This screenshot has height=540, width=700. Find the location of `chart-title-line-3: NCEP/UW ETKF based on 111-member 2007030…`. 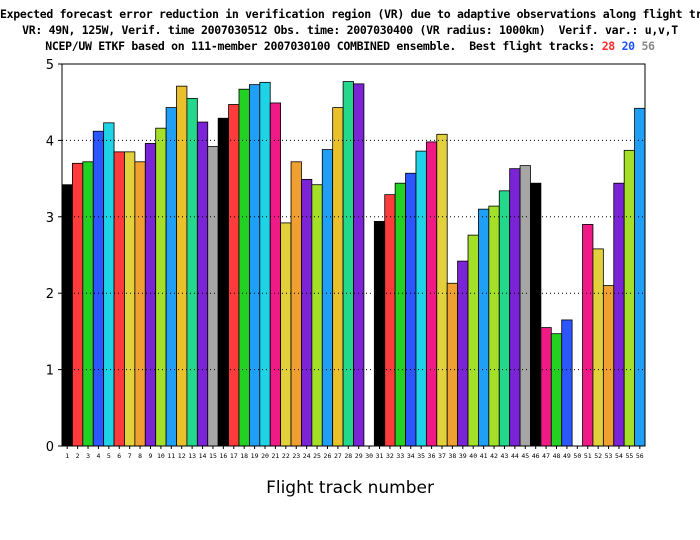

chart-title-line-3: NCEP/UW ETKF based on 111-member 2007030… is located at coordinates (350, 46).